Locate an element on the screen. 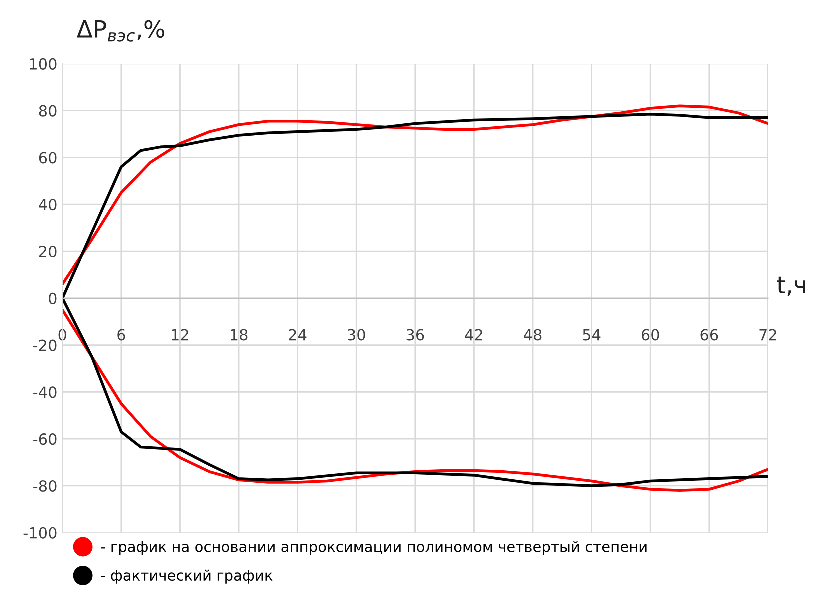  x-tick-label: 24 is located at coordinates (298, 335).